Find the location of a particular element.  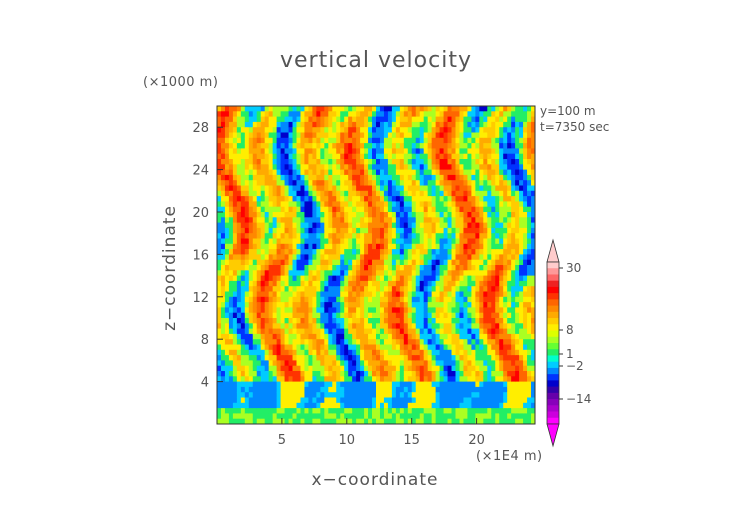

colorbar-max-arrow is located at coordinates (553, 250).